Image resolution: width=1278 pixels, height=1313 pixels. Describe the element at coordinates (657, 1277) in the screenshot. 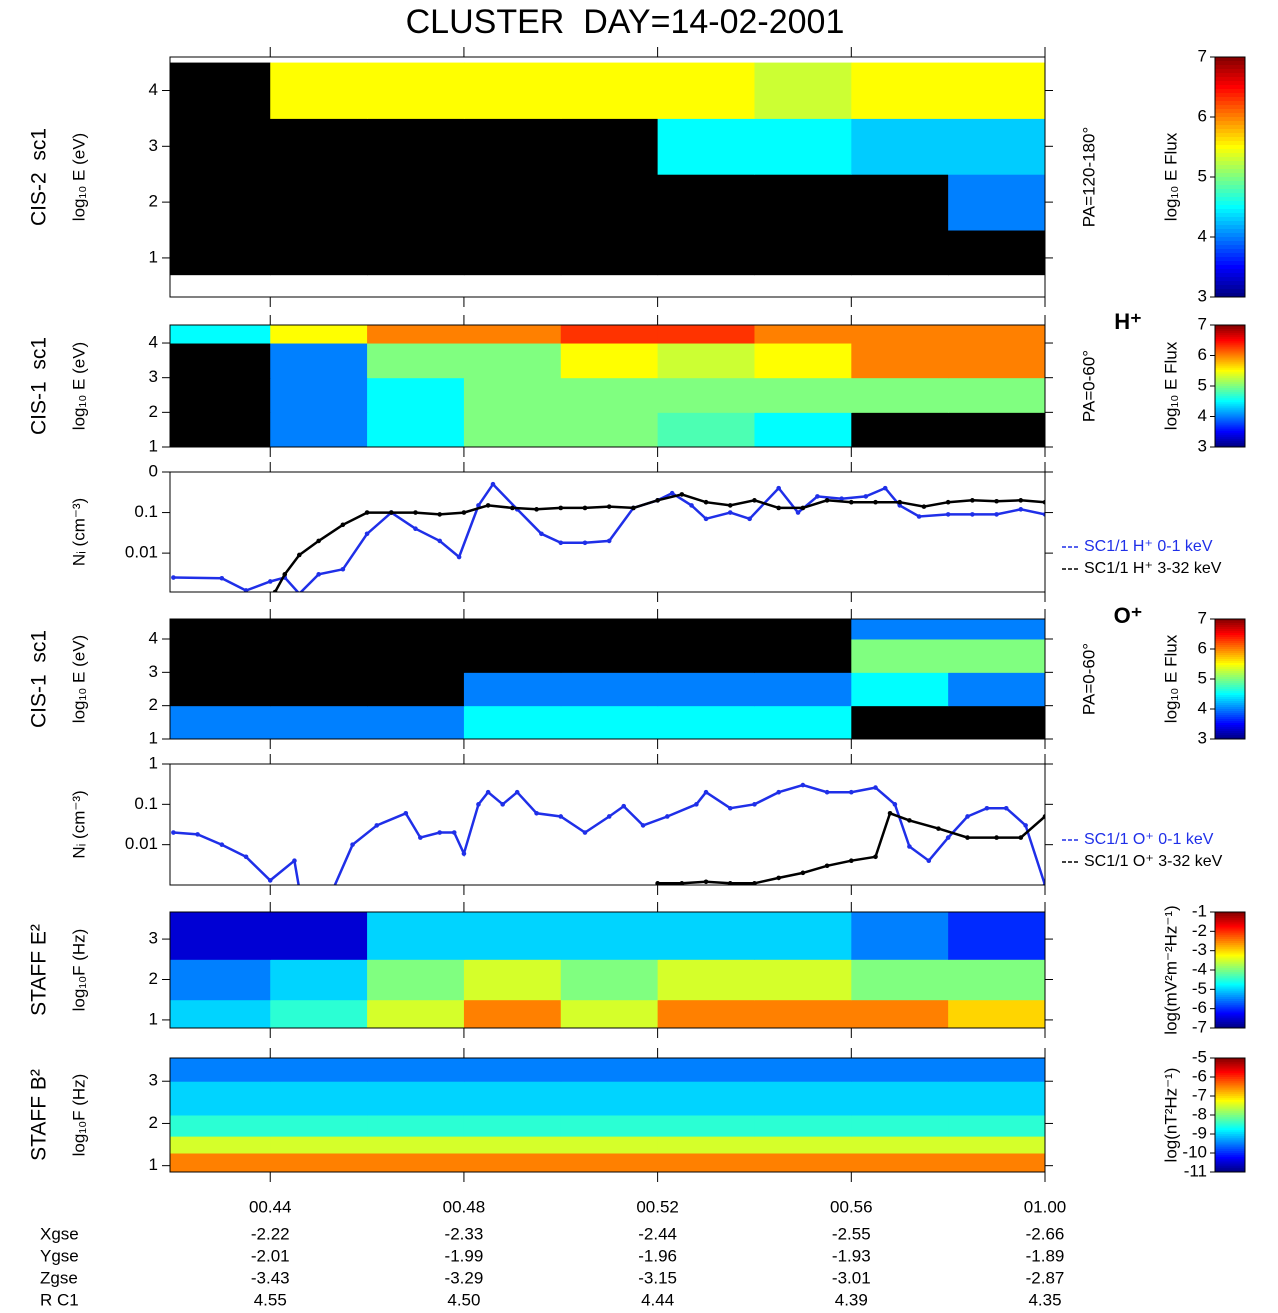

I see `ephemeris-value: -3.15` at that location.